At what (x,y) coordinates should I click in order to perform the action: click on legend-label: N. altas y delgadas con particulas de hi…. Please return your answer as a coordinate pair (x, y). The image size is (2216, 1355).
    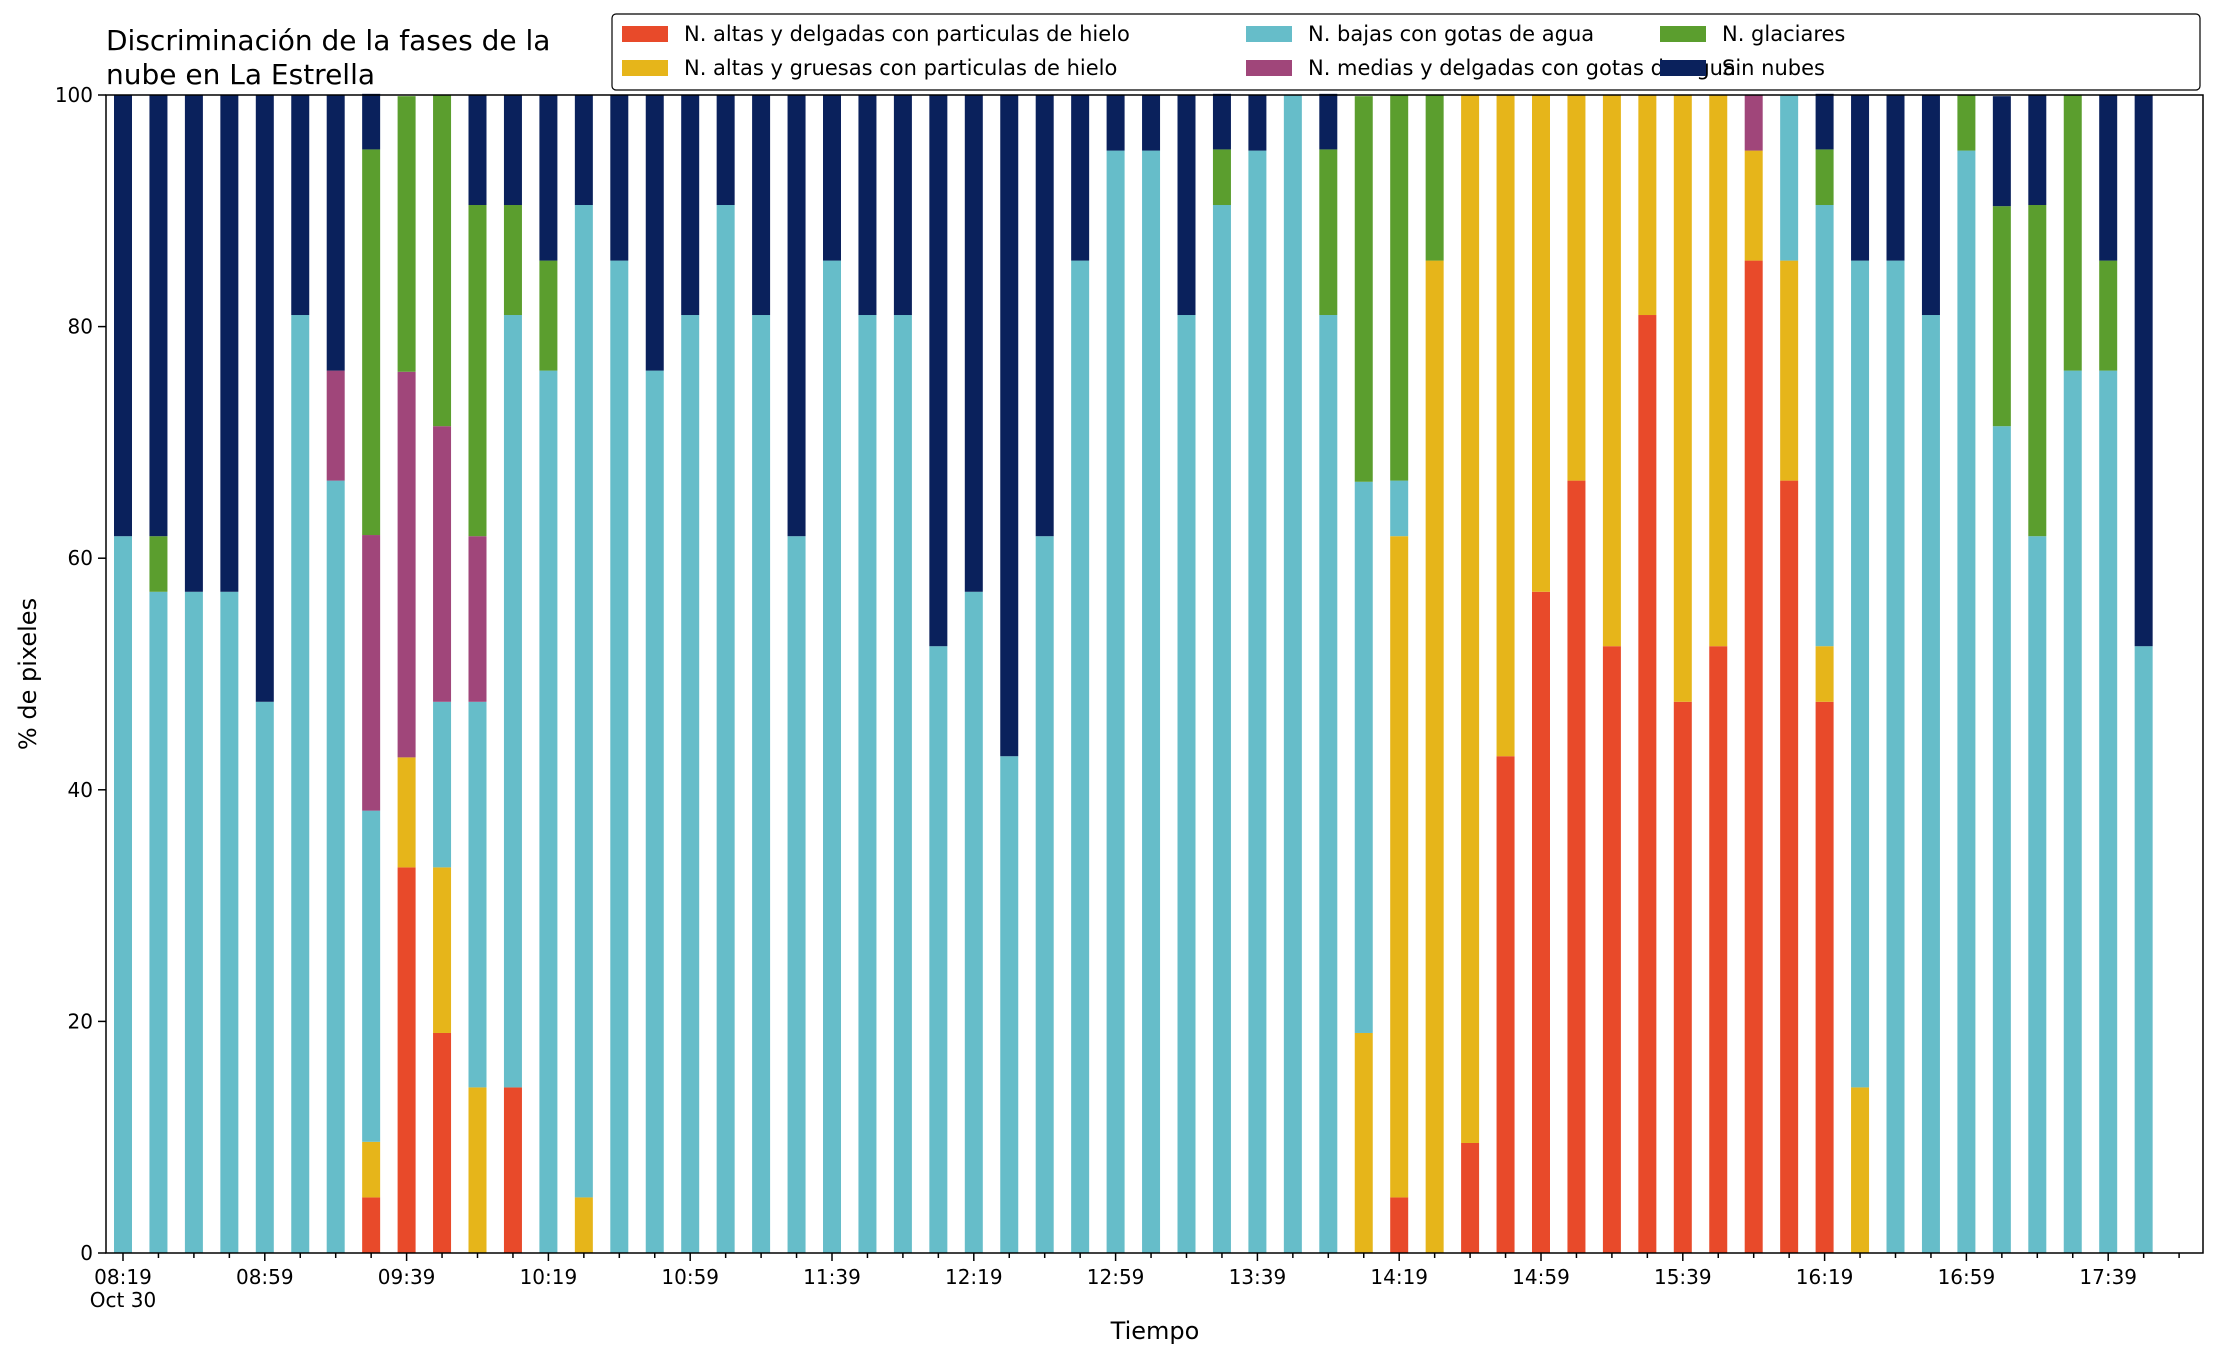
    Looking at the image, I should click on (907, 34).